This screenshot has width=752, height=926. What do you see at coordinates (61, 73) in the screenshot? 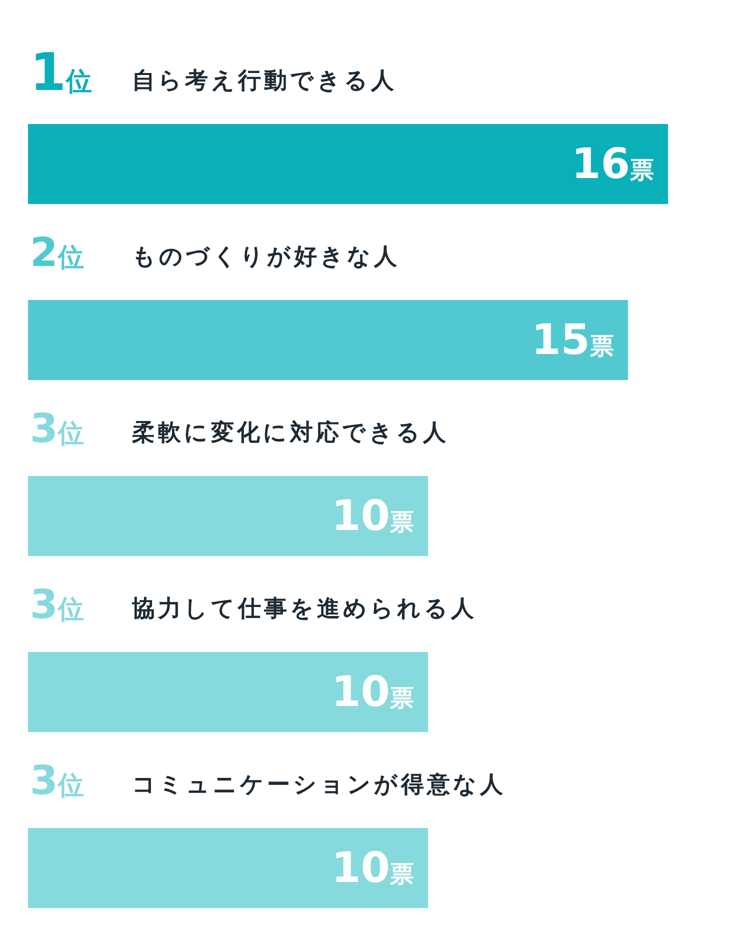
I see `annotation: 1位` at bounding box center [61, 73].